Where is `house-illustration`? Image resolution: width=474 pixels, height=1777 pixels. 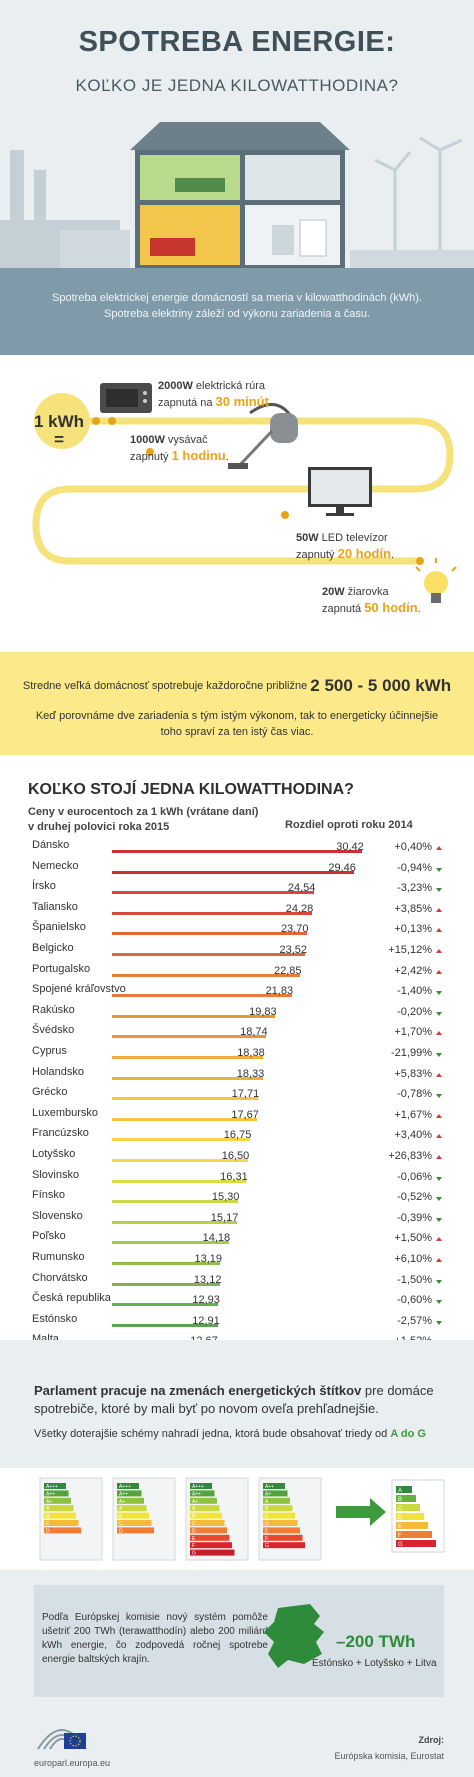 house-illustration is located at coordinates (237, 196).